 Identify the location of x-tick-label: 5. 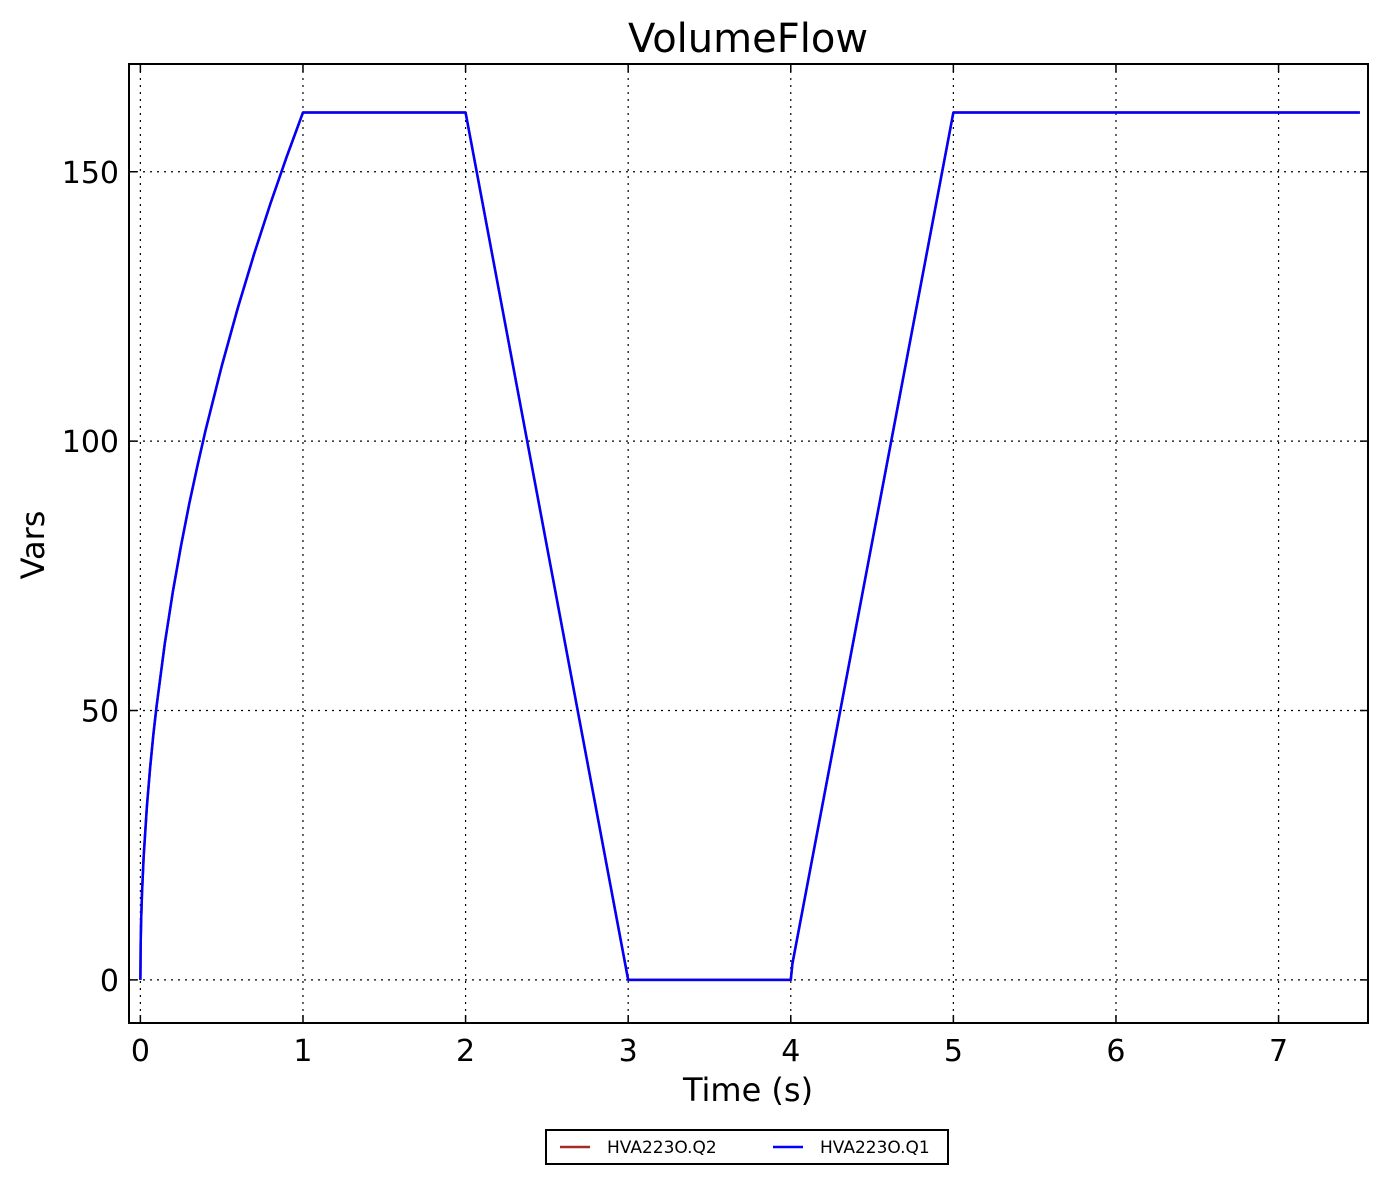
(953, 1051).